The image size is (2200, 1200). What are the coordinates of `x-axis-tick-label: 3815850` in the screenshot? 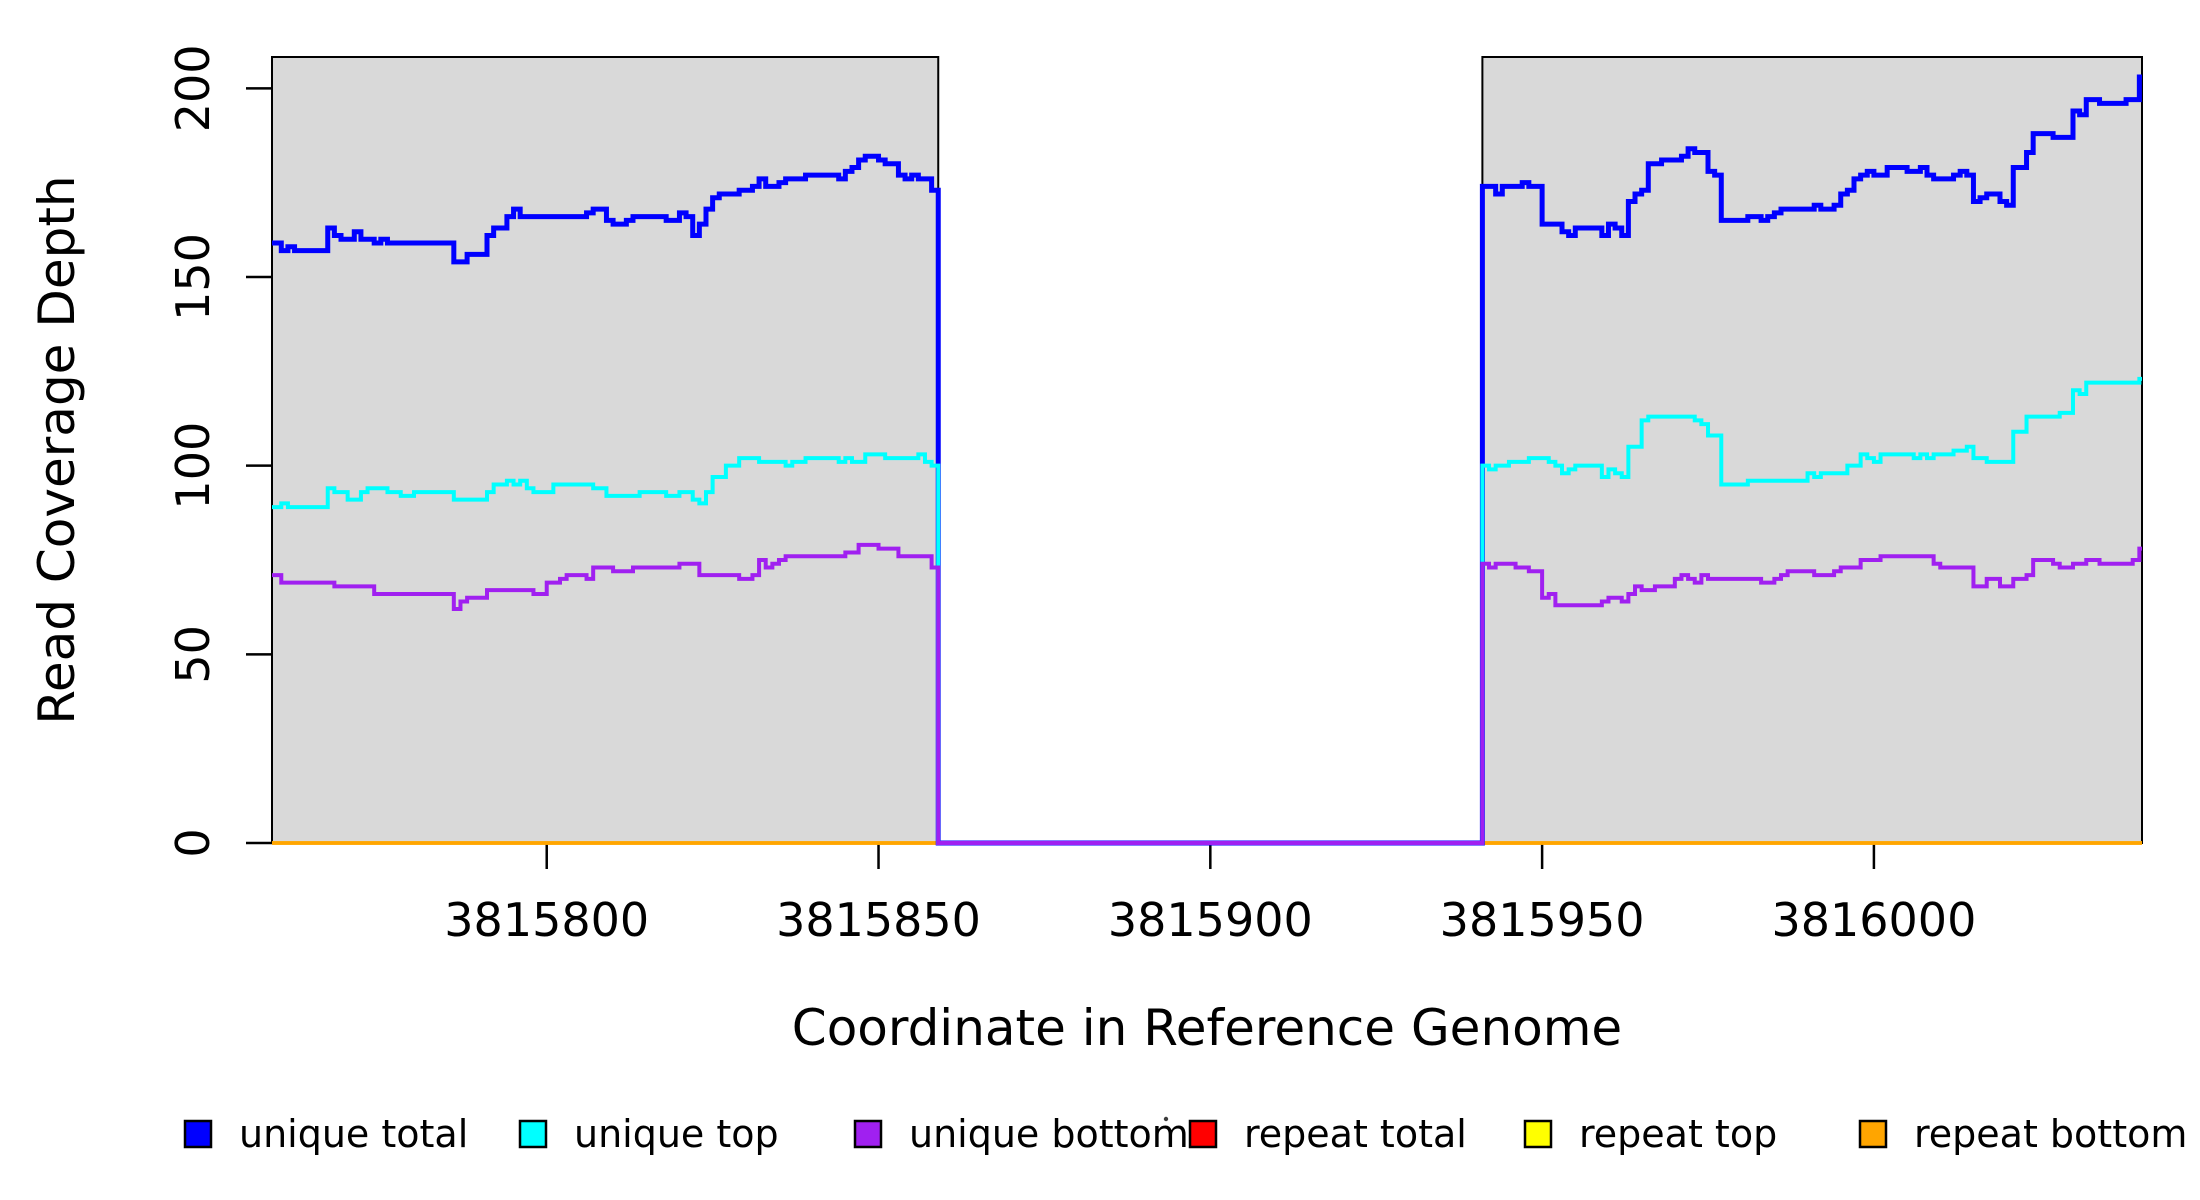 It's located at (878, 920).